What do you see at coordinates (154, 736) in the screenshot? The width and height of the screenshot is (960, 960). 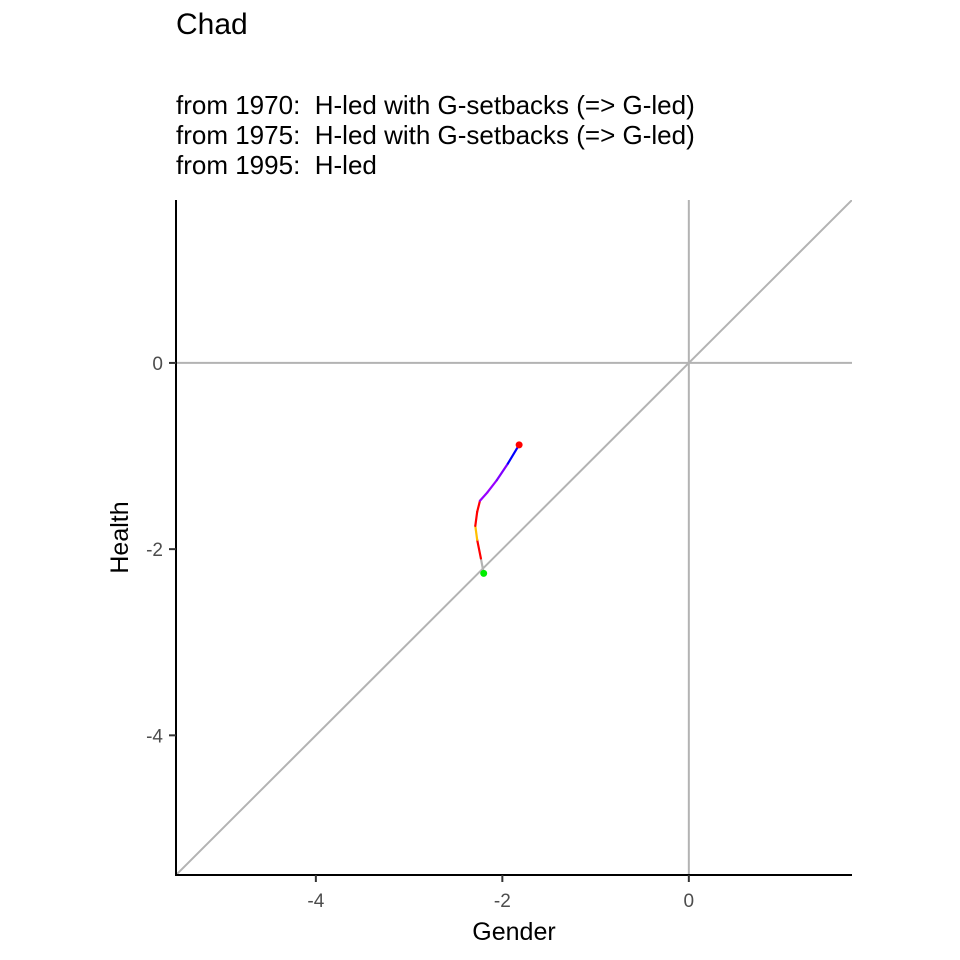 I see `y-tick-label: -4` at bounding box center [154, 736].